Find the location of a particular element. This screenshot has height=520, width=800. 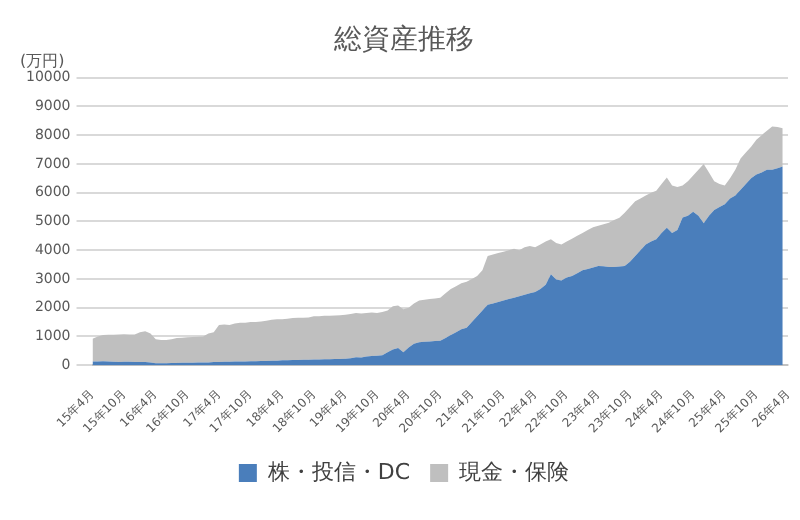

legend-label: 株・投信・DC is located at coordinates (338, 471).